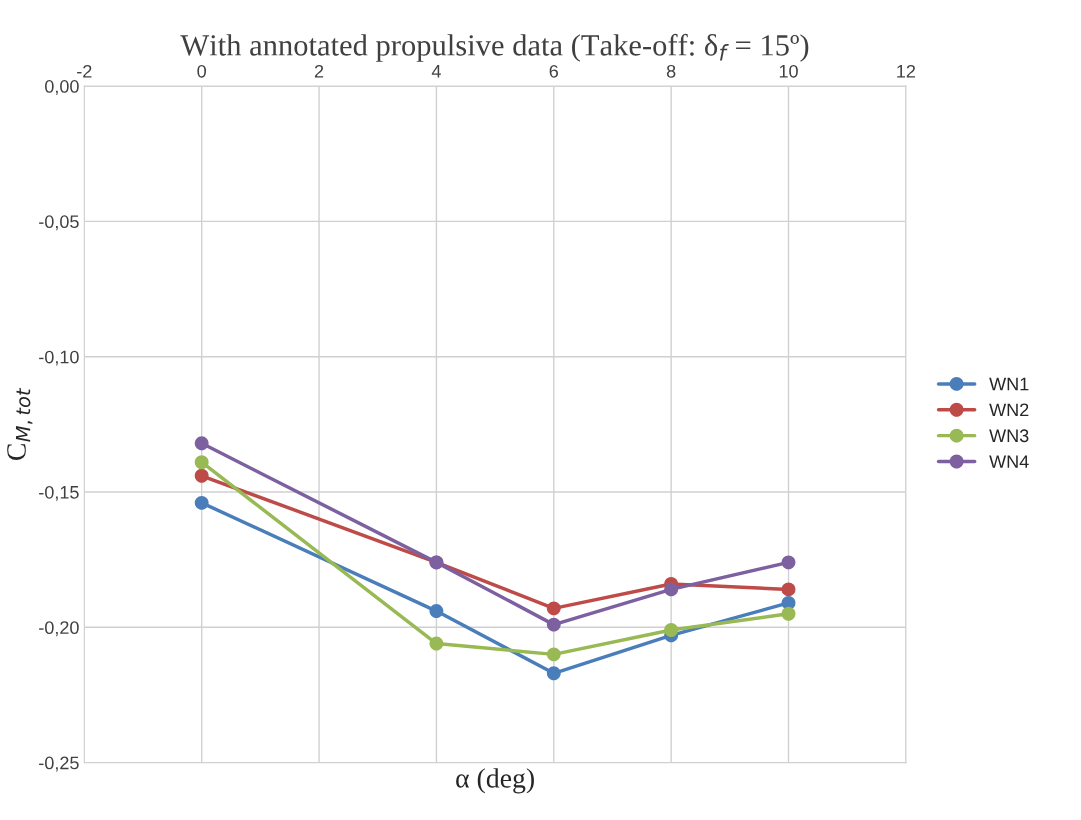 This screenshot has height=820, width=1081. What do you see at coordinates (1009, 410) in the screenshot?
I see `legend-label: WN2` at bounding box center [1009, 410].